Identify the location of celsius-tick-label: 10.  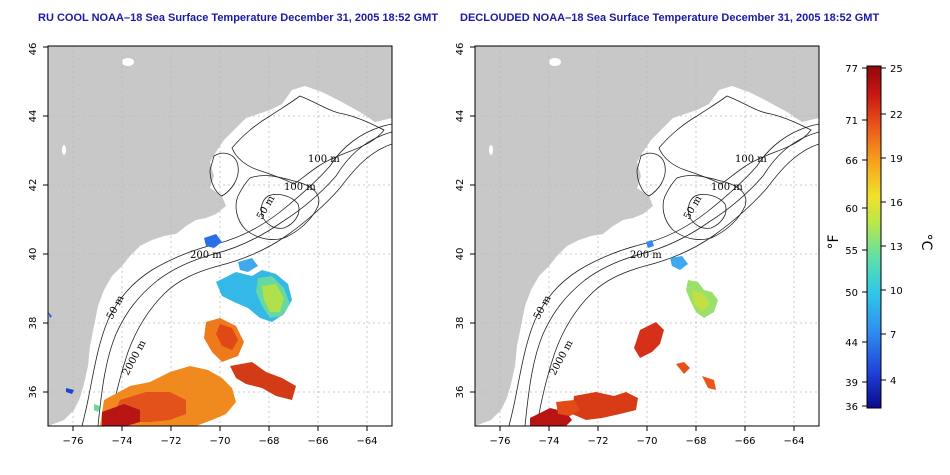
(896, 291).